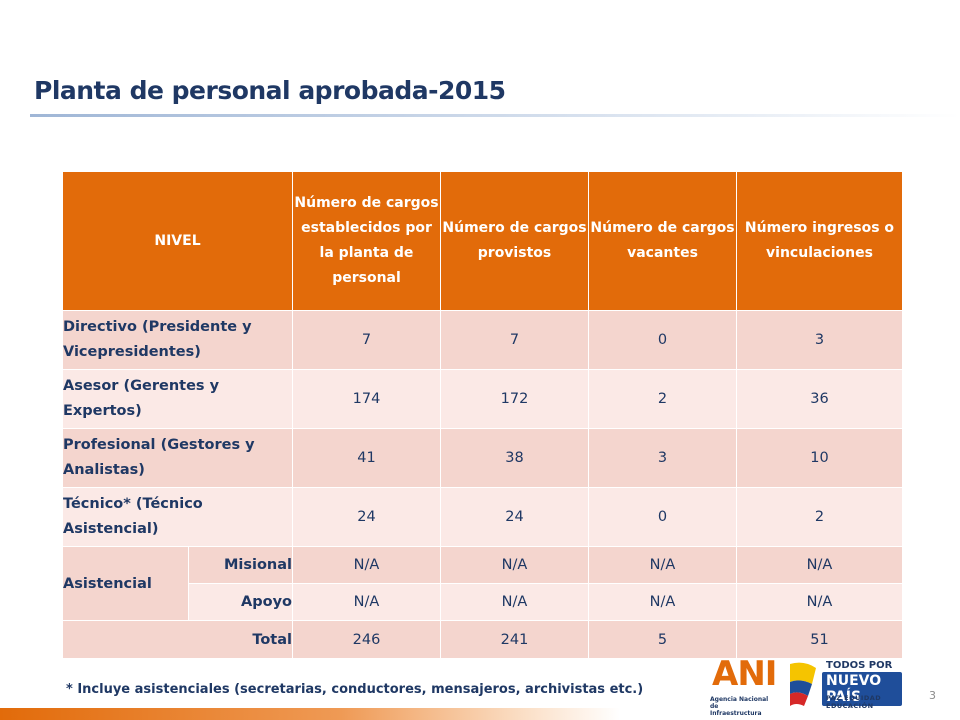 This screenshot has width=960, height=720. Describe the element at coordinates (819, 458) in the screenshot. I see `cell-admissions: 10` at that location.